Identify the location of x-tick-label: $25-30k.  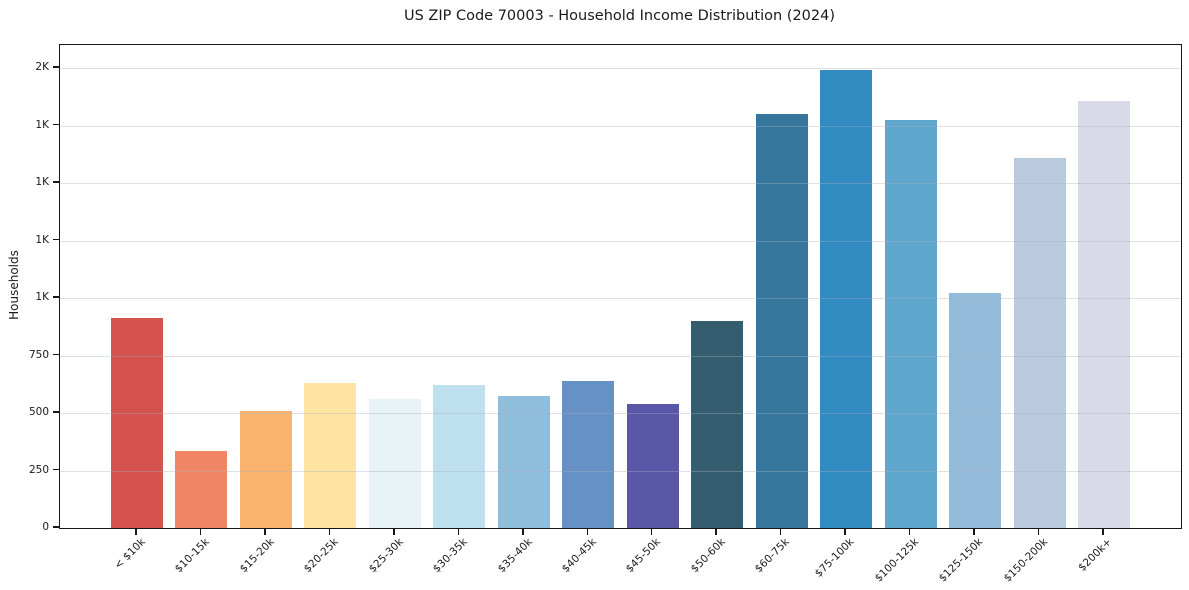
(386, 556).